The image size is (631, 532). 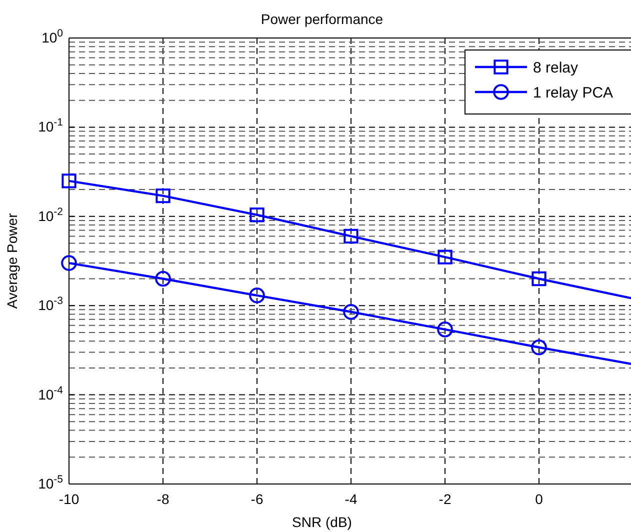 What do you see at coordinates (51, 125) in the screenshot?
I see `y-tick-label: 10$^{-1}$` at bounding box center [51, 125].